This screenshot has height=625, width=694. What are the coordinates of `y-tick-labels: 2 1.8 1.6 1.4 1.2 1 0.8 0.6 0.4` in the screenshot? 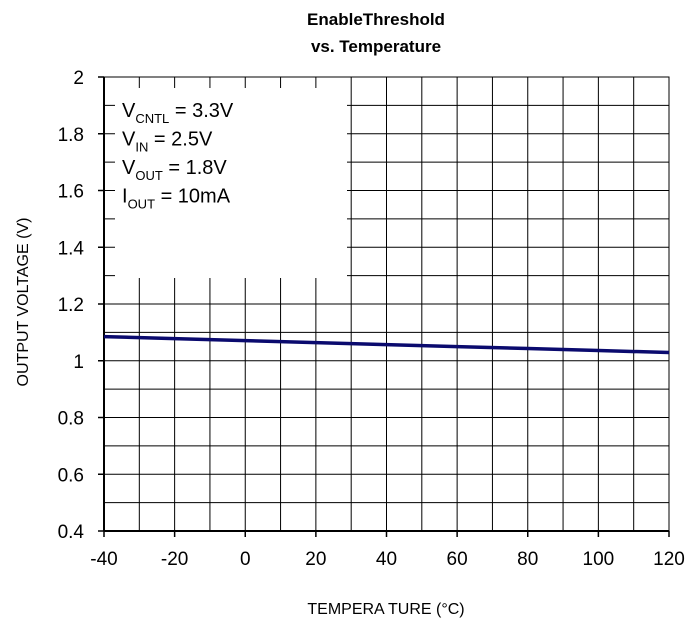 It's located at (71, 305).